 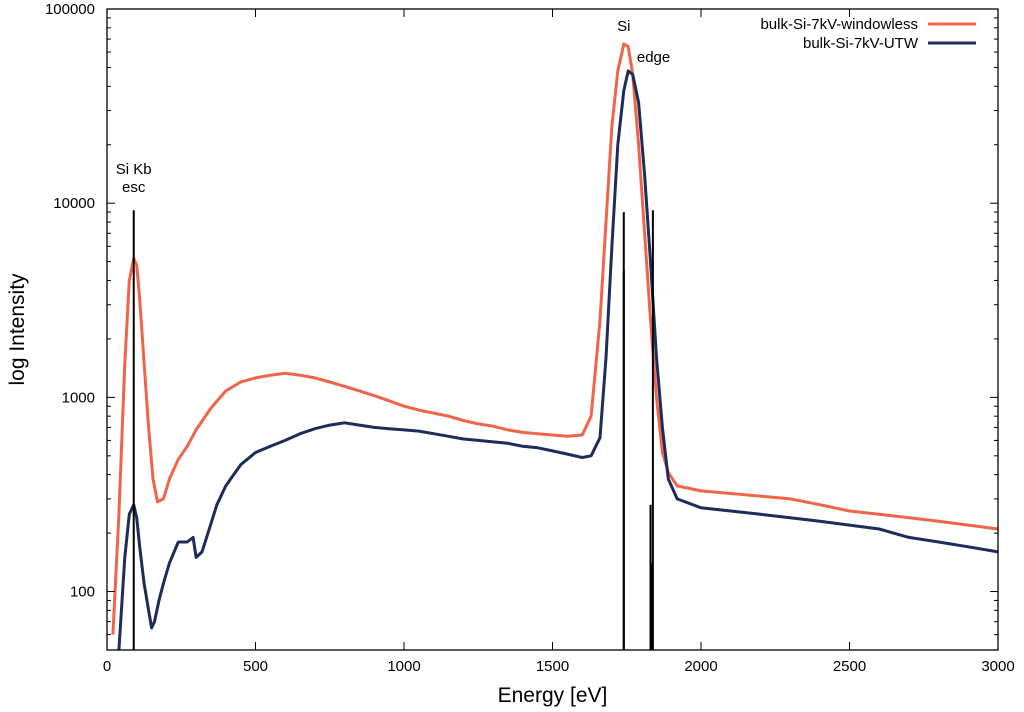 What do you see at coordinates (553, 695) in the screenshot?
I see `x-axis-title: Energy [eV]` at bounding box center [553, 695].